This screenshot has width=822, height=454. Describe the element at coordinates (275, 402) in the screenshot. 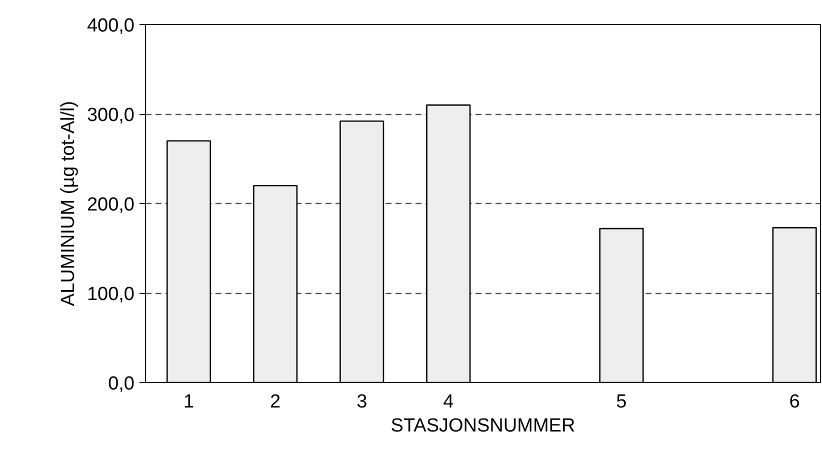

I see `x-tick-label: 2` at that location.